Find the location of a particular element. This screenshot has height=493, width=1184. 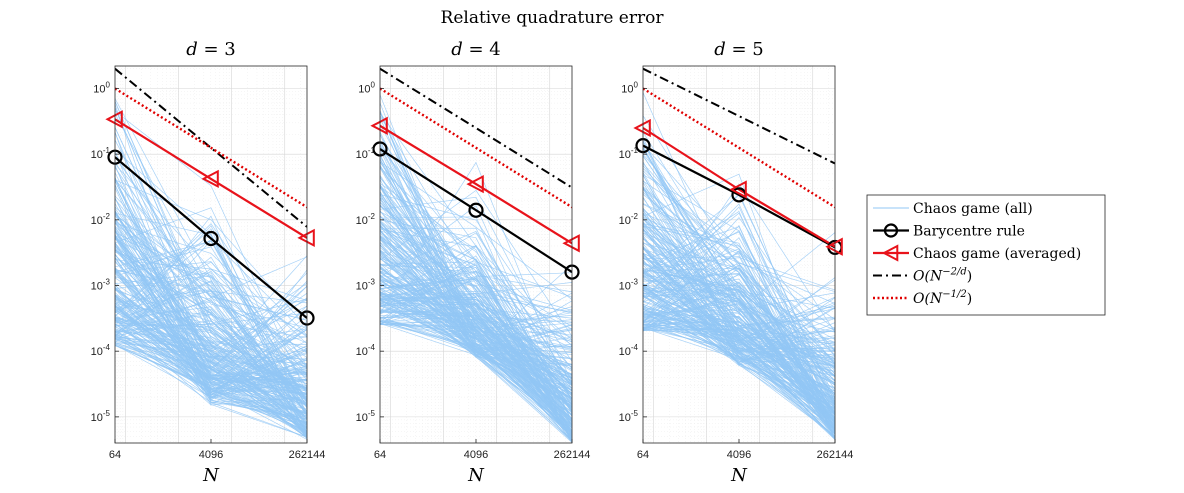

barycentre-rule-marker is located at coordinates (211, 238).